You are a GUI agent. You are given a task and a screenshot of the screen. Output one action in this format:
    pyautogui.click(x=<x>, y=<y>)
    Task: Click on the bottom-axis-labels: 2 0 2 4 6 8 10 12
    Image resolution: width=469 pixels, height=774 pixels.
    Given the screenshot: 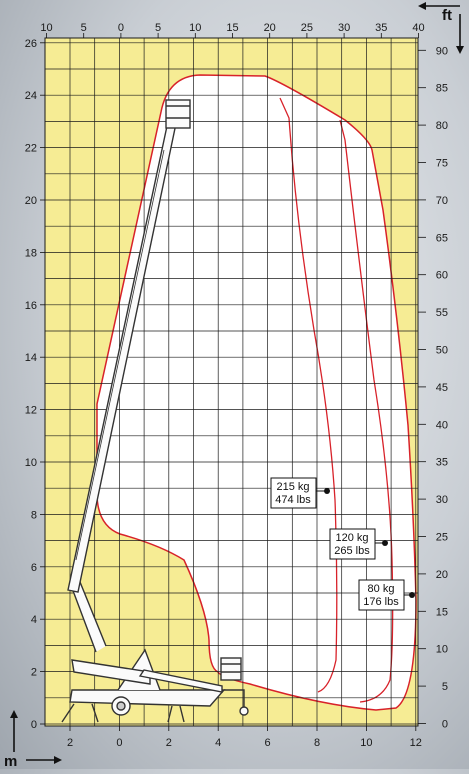 What is the action you would take?
    pyautogui.click(x=244, y=743)
    